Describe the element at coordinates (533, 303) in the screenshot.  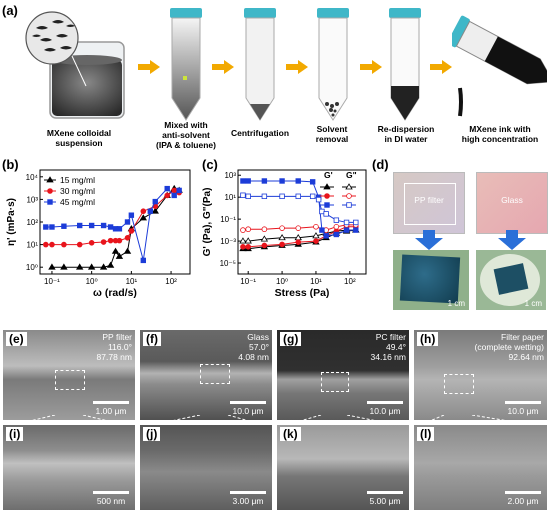
I see `scale-label: 1 cm` at that location.